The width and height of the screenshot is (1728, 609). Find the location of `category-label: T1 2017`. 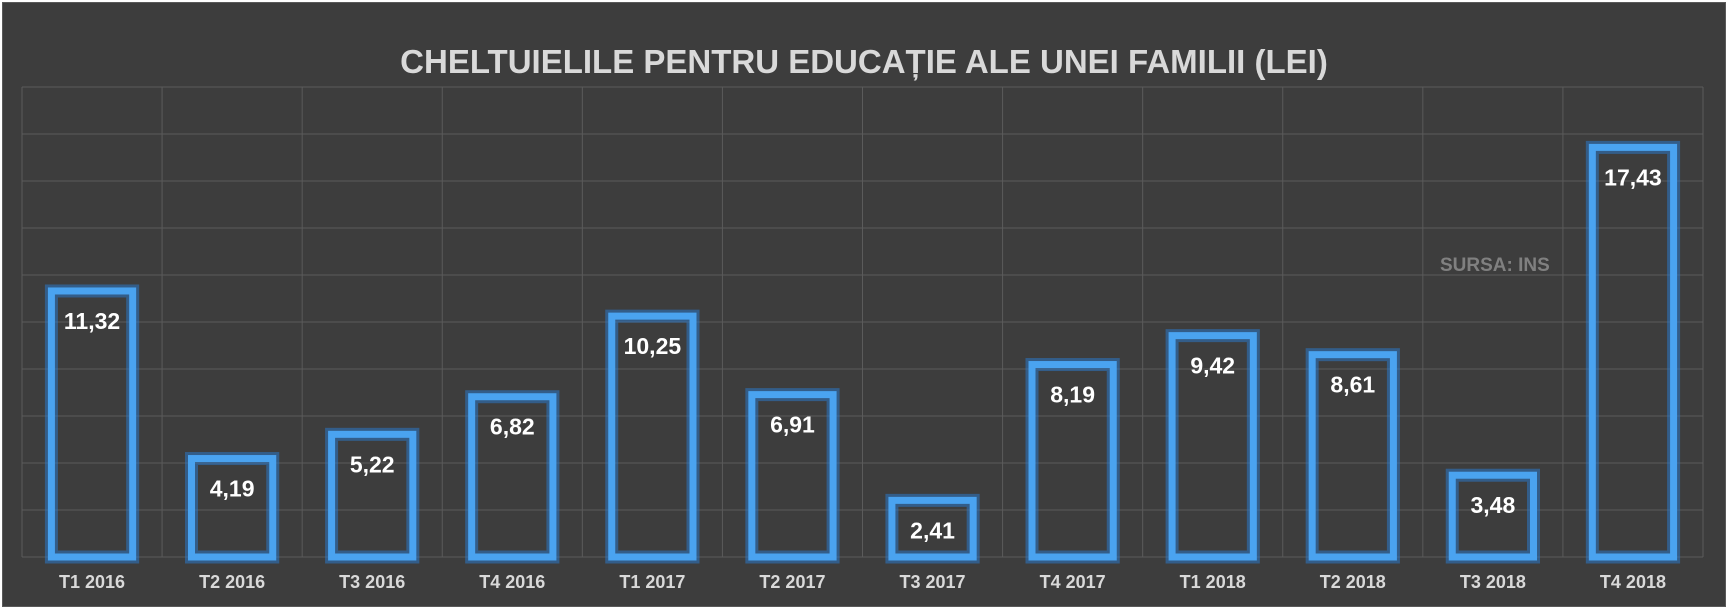

category-label: T1 2017 is located at coordinates (652, 582).